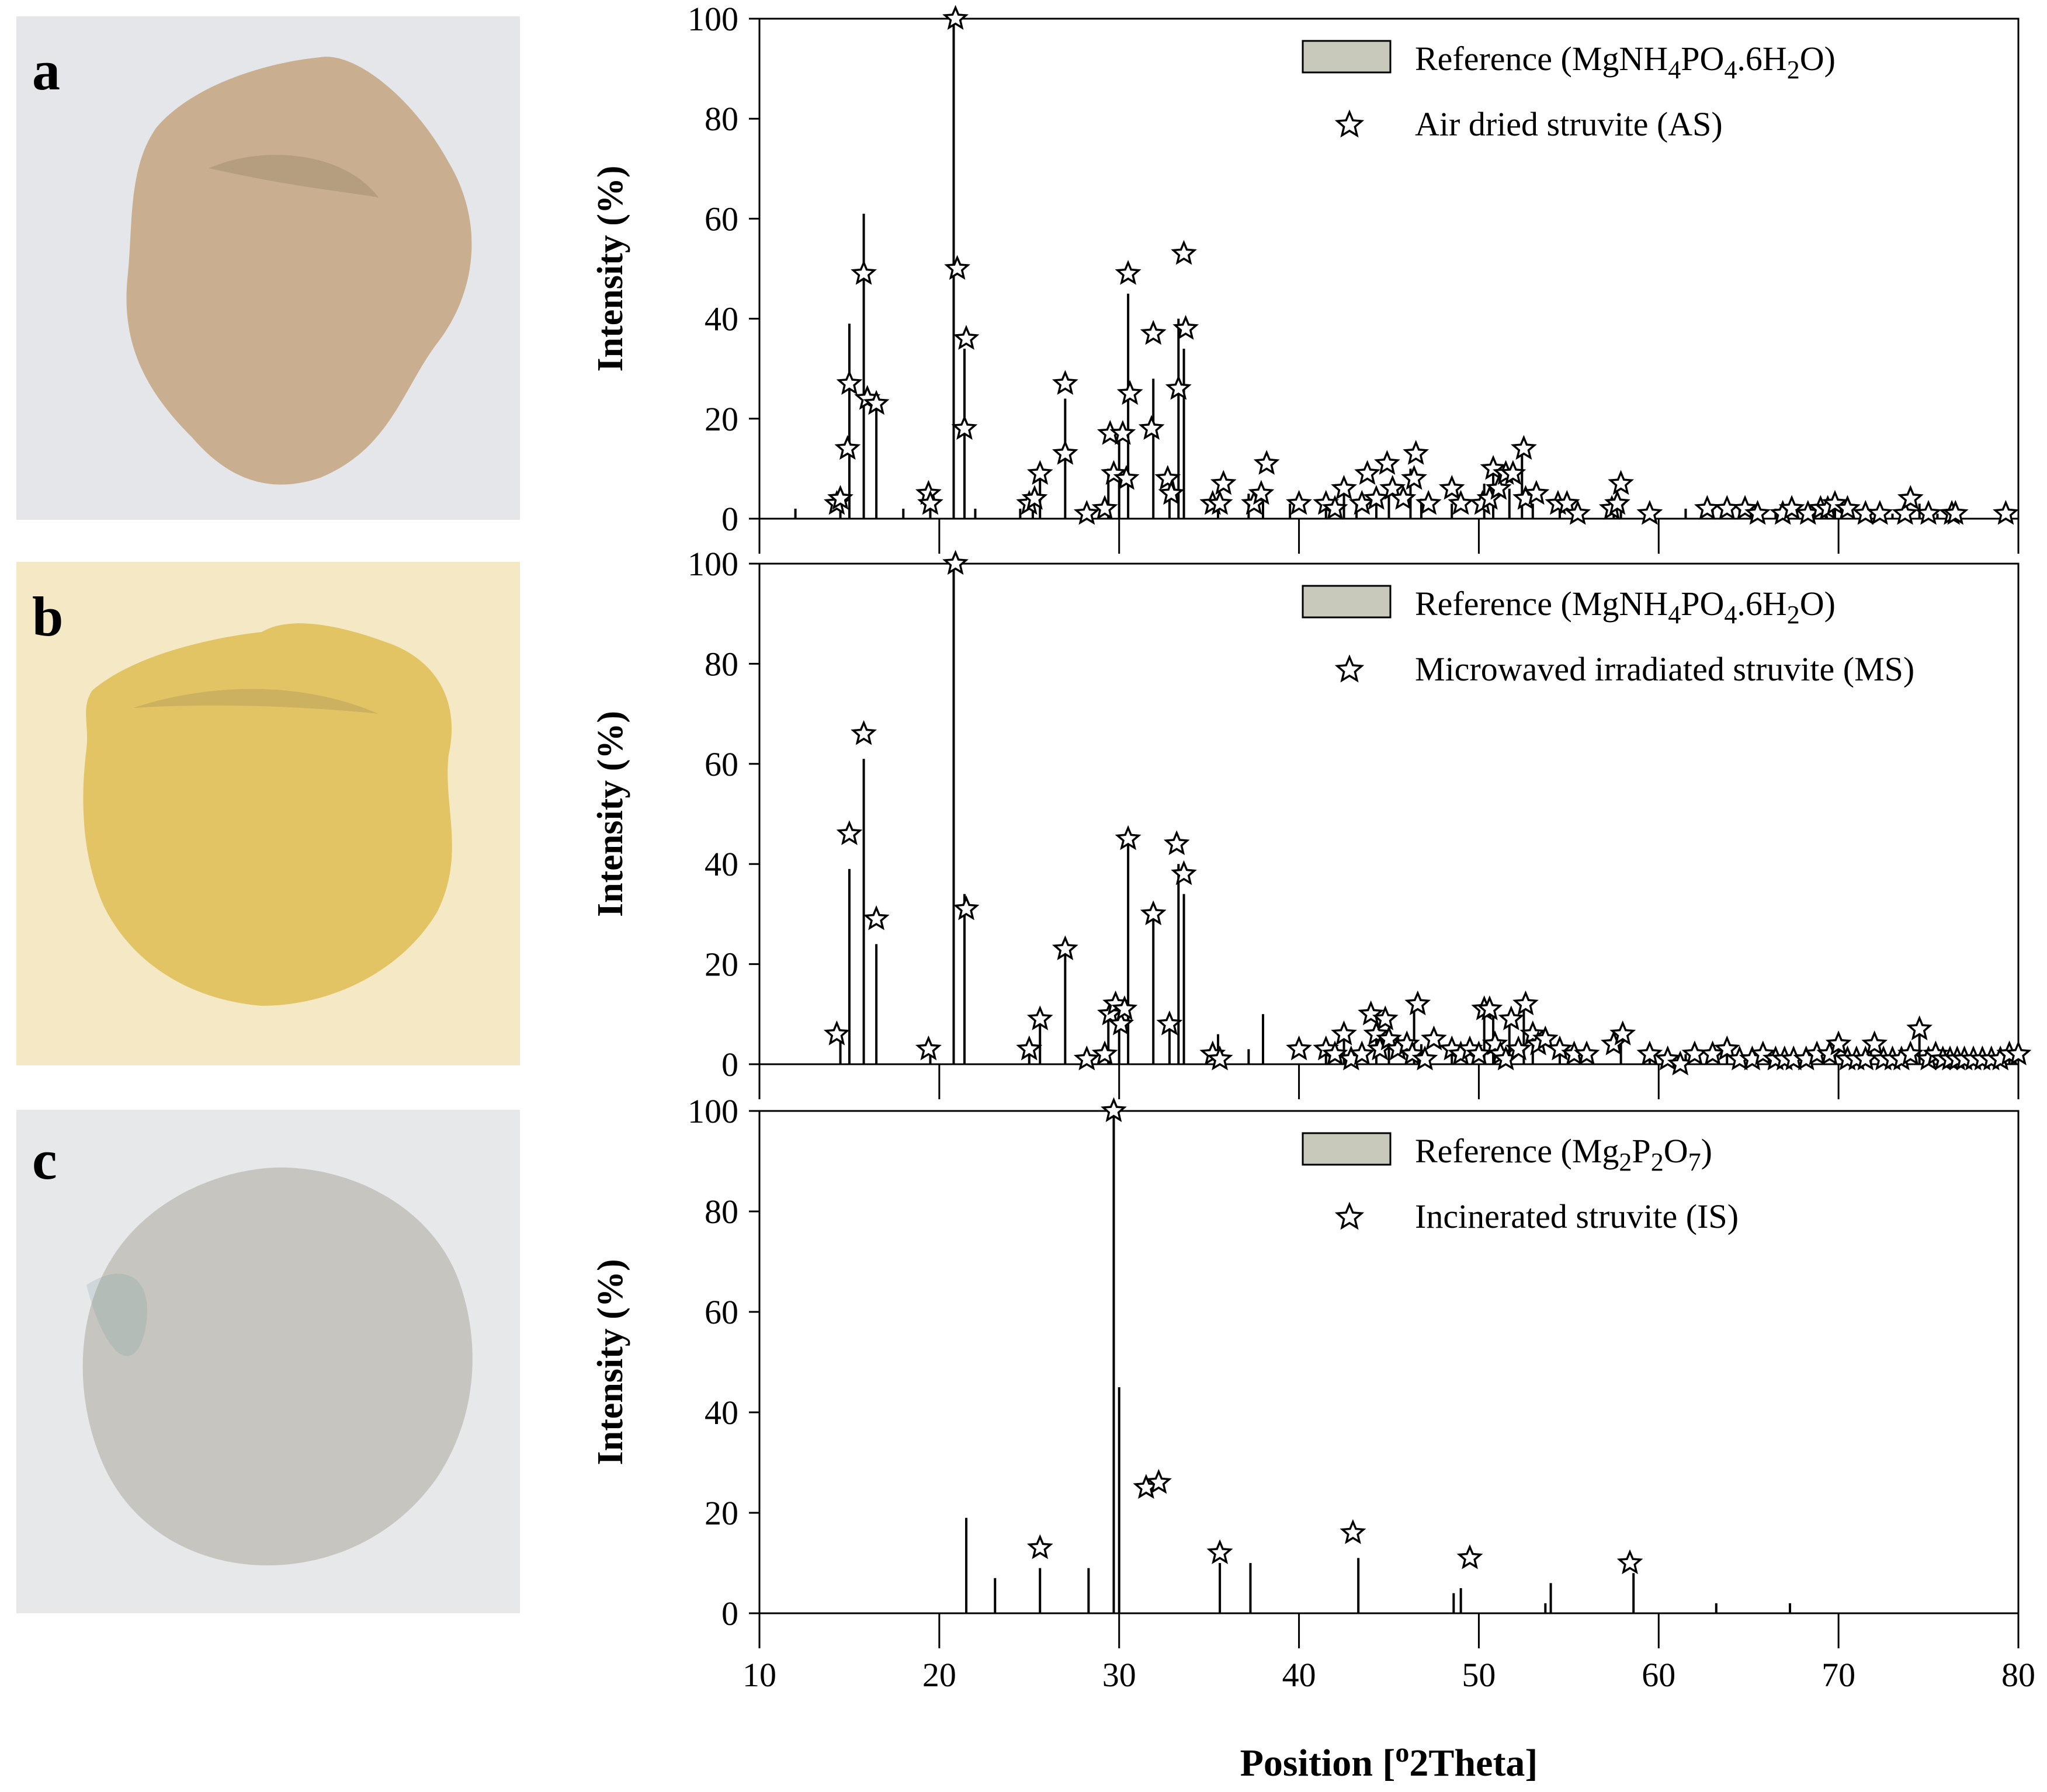  I want to click on photo-c, so click(268, 1361).